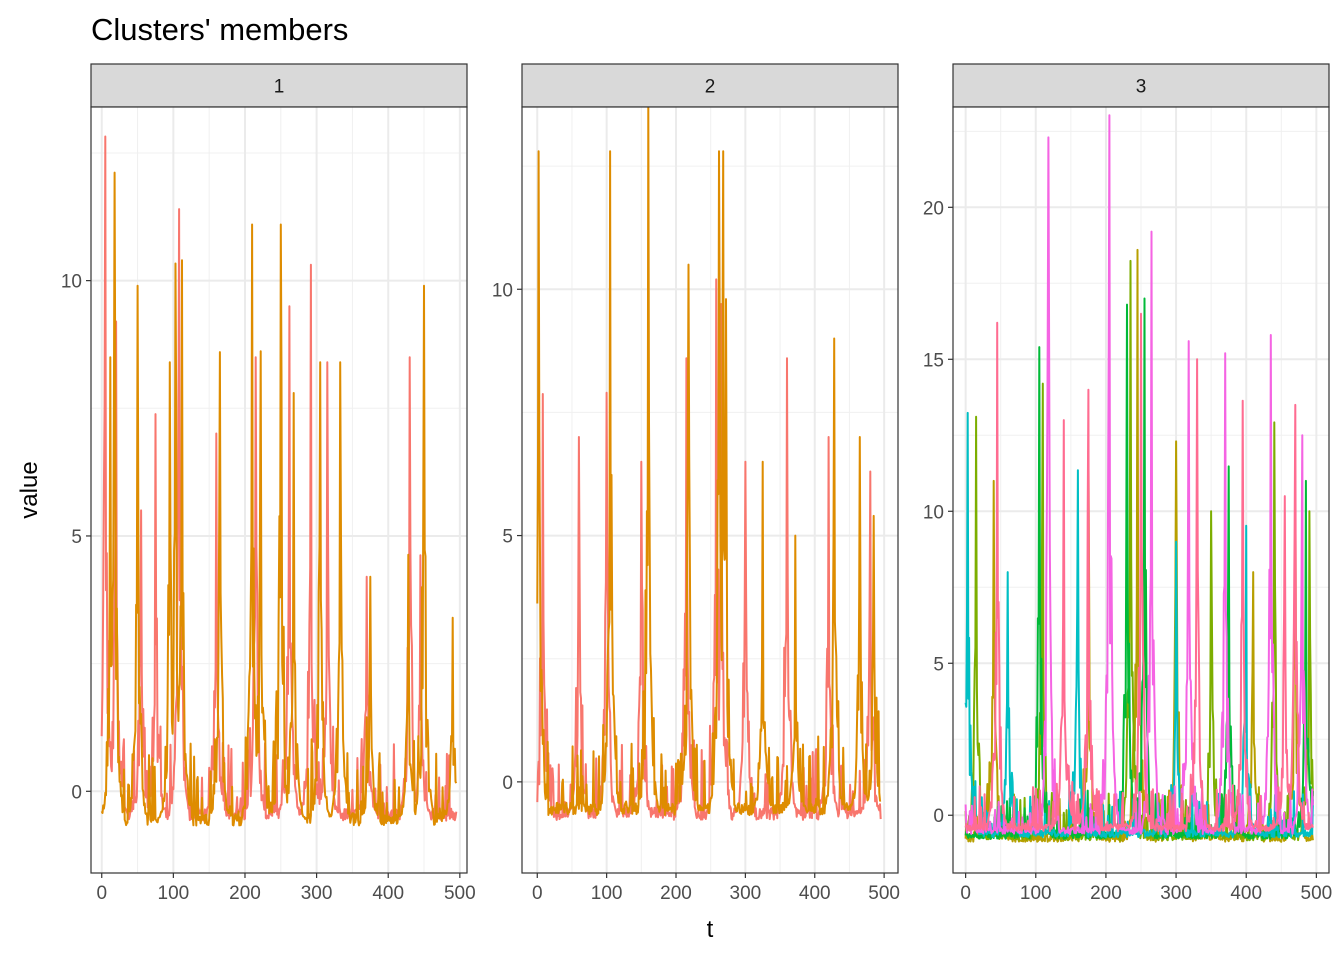 This screenshot has width=1344, height=960. What do you see at coordinates (933, 360) in the screenshot?
I see `y-tick-label: 15` at bounding box center [933, 360].